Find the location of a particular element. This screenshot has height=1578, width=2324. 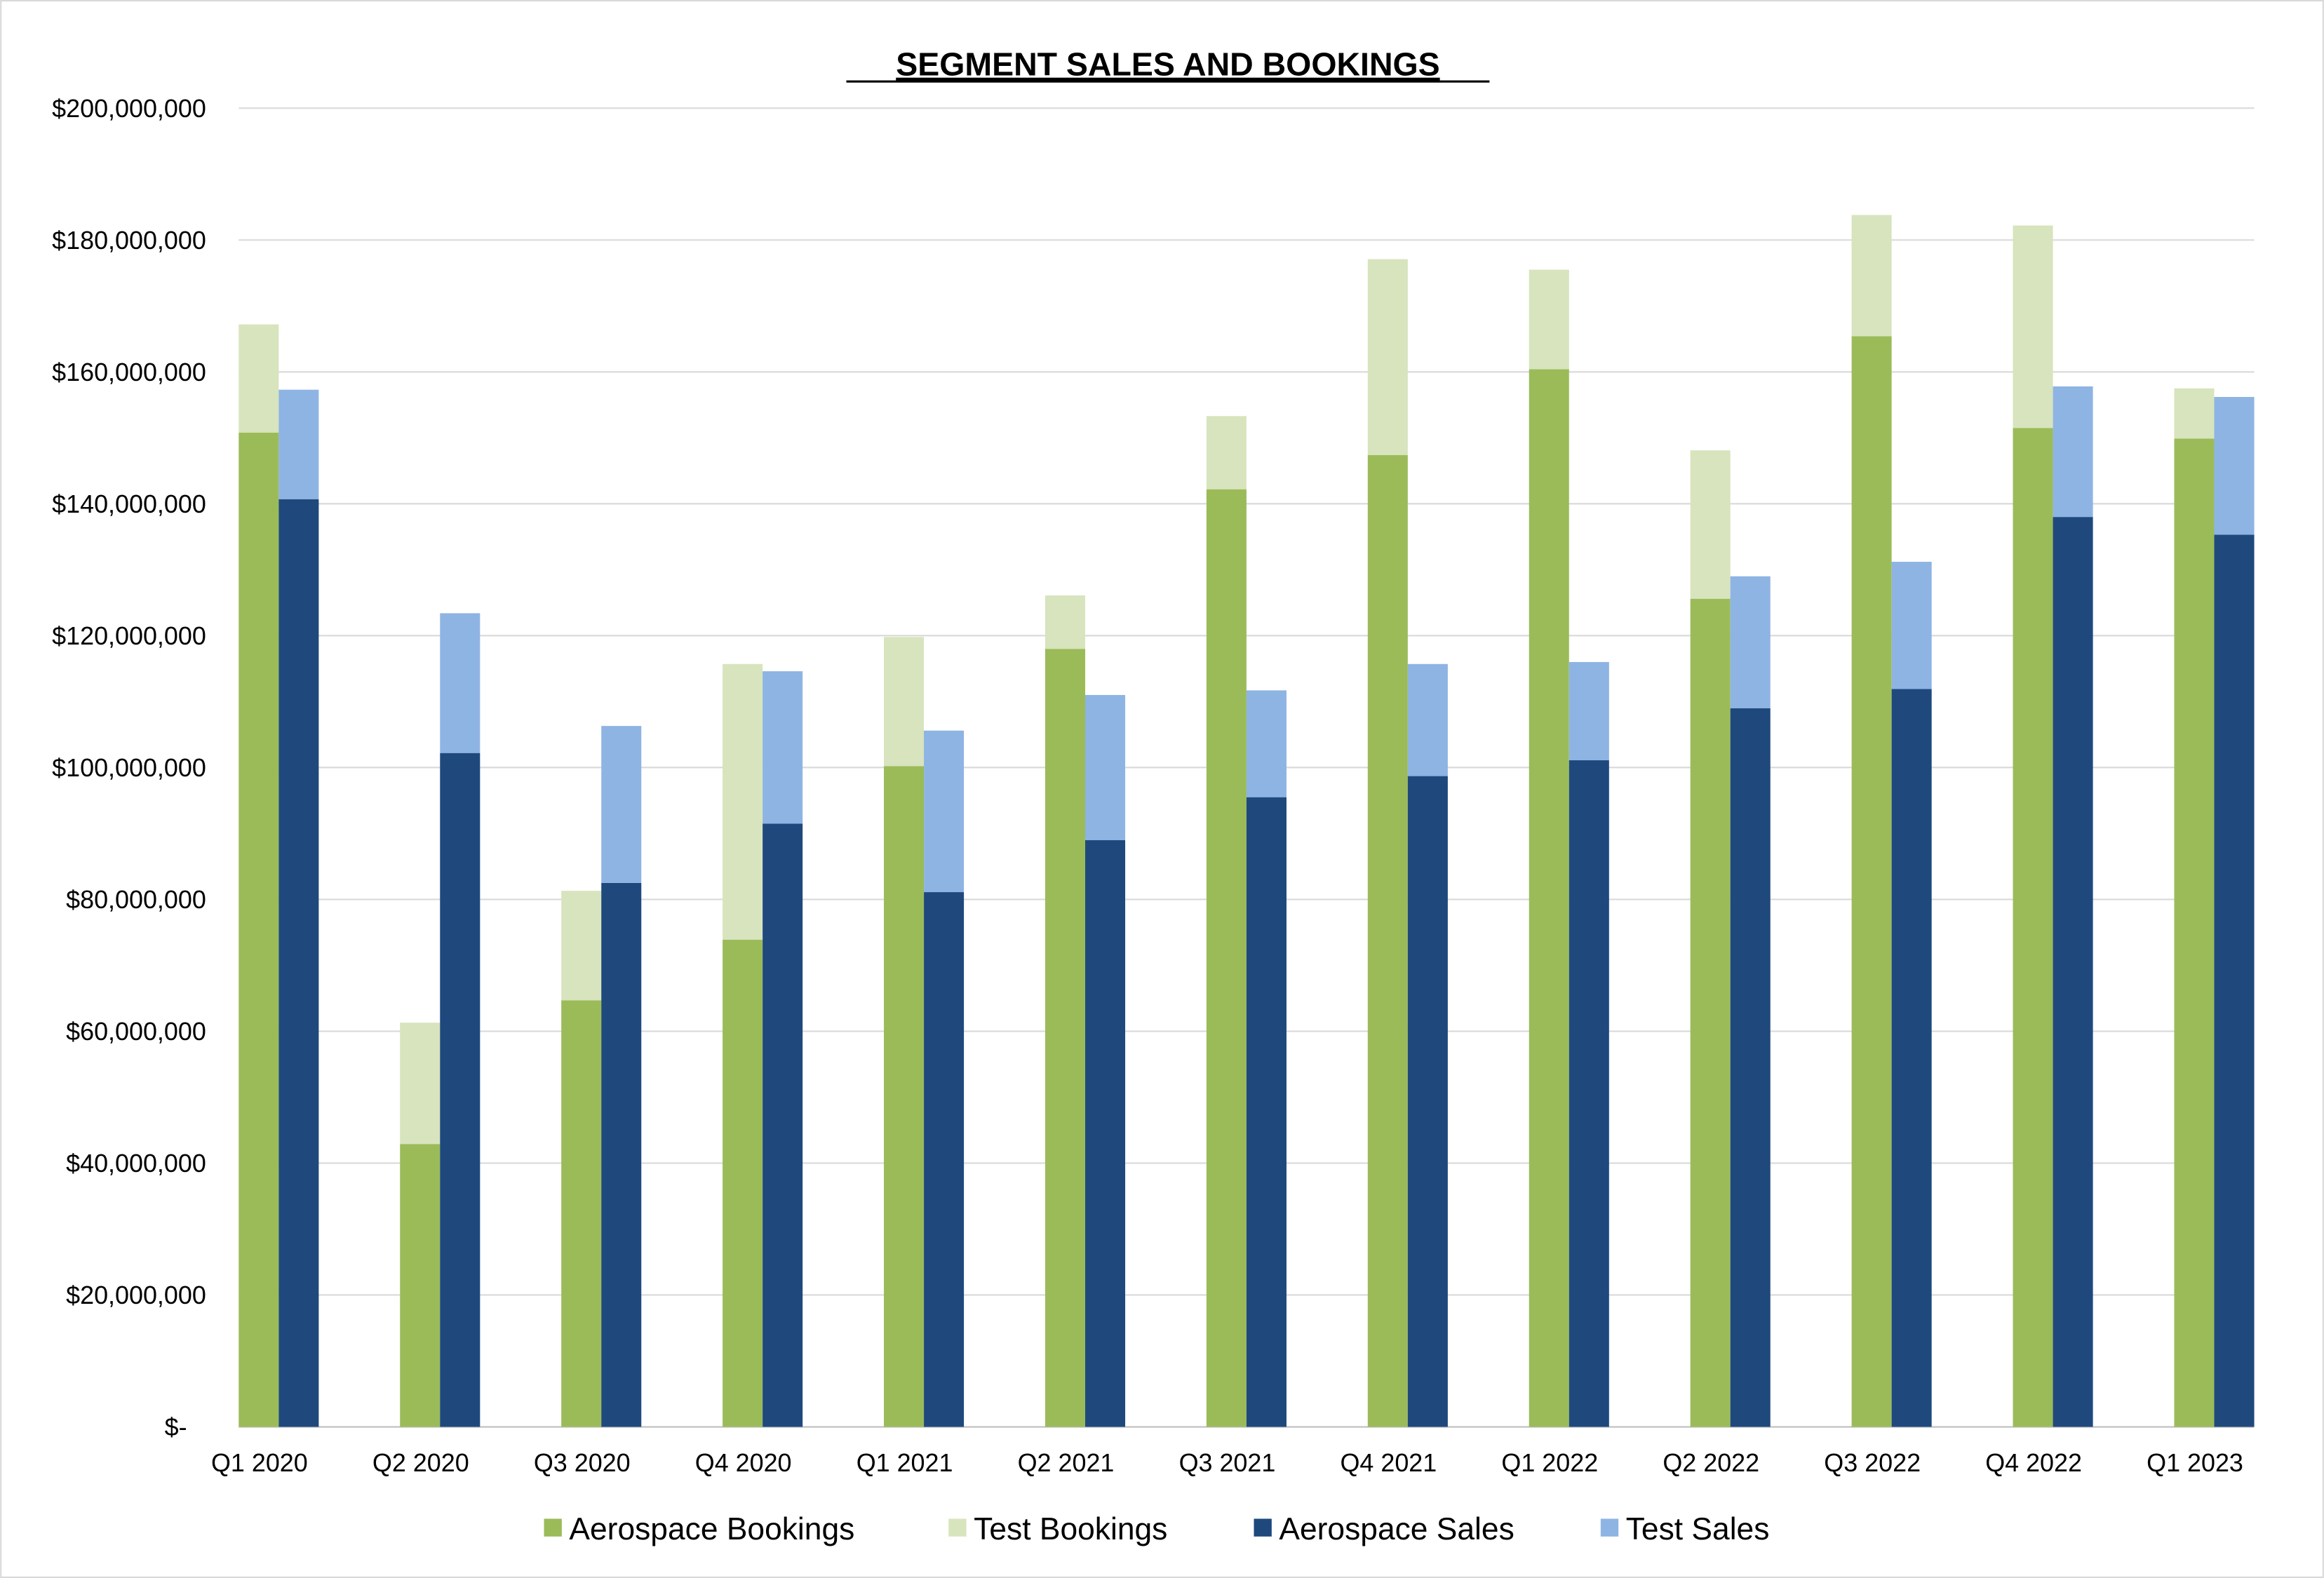

x-tick-label: Q1 2022 is located at coordinates (1549, 1463).